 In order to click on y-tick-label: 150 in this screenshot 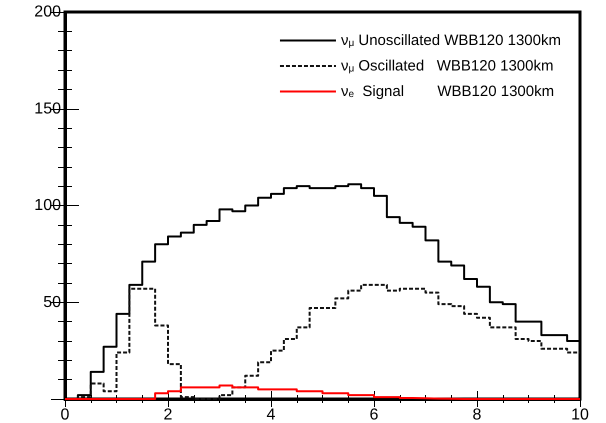, I will do `click(48, 109)`.